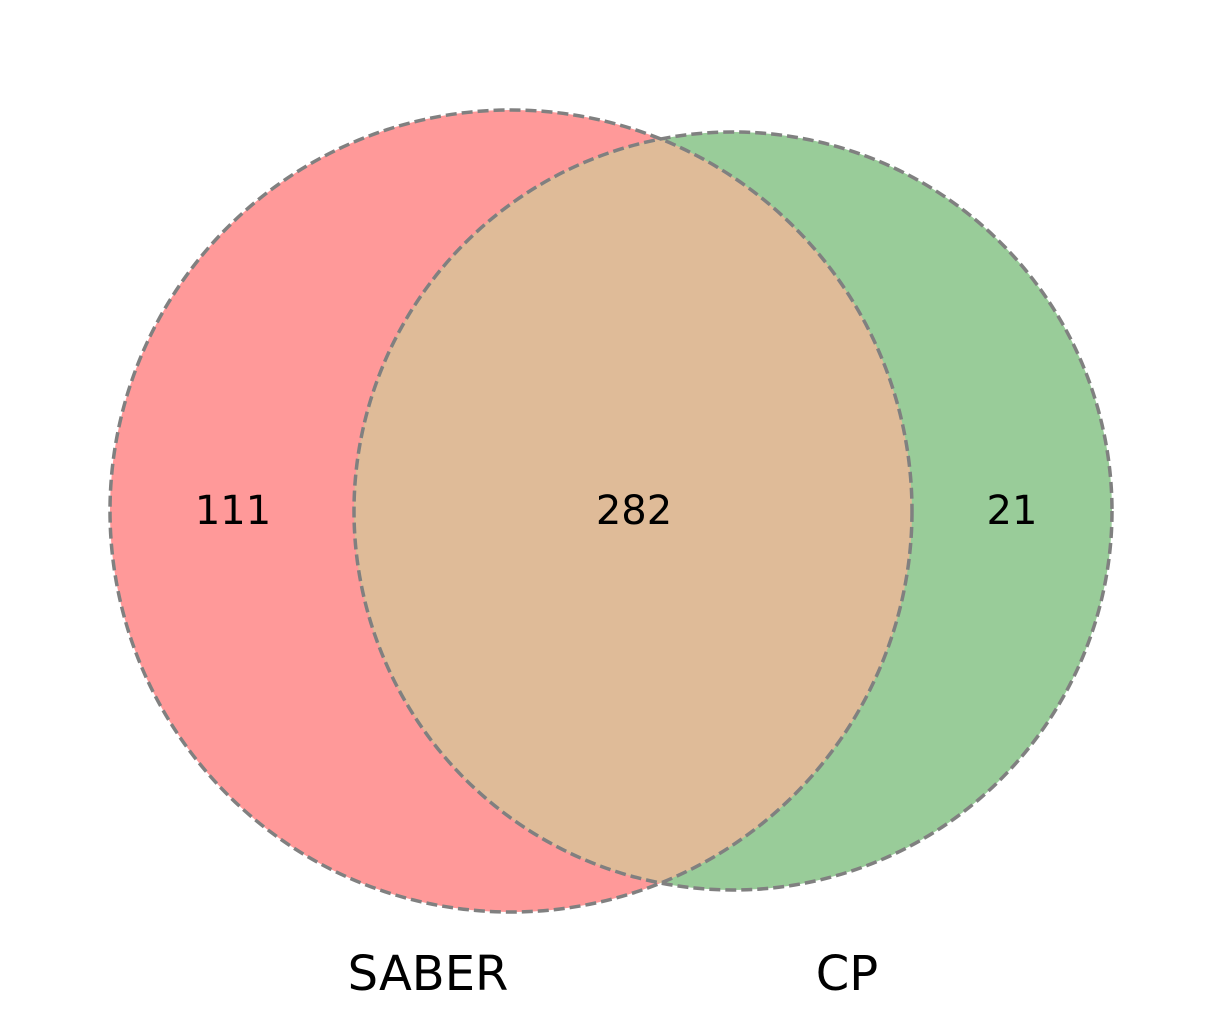 Image resolution: width=1222 pixels, height=1031 pixels. What do you see at coordinates (233, 511) in the screenshot?
I see `saber-only-count: 111` at bounding box center [233, 511].